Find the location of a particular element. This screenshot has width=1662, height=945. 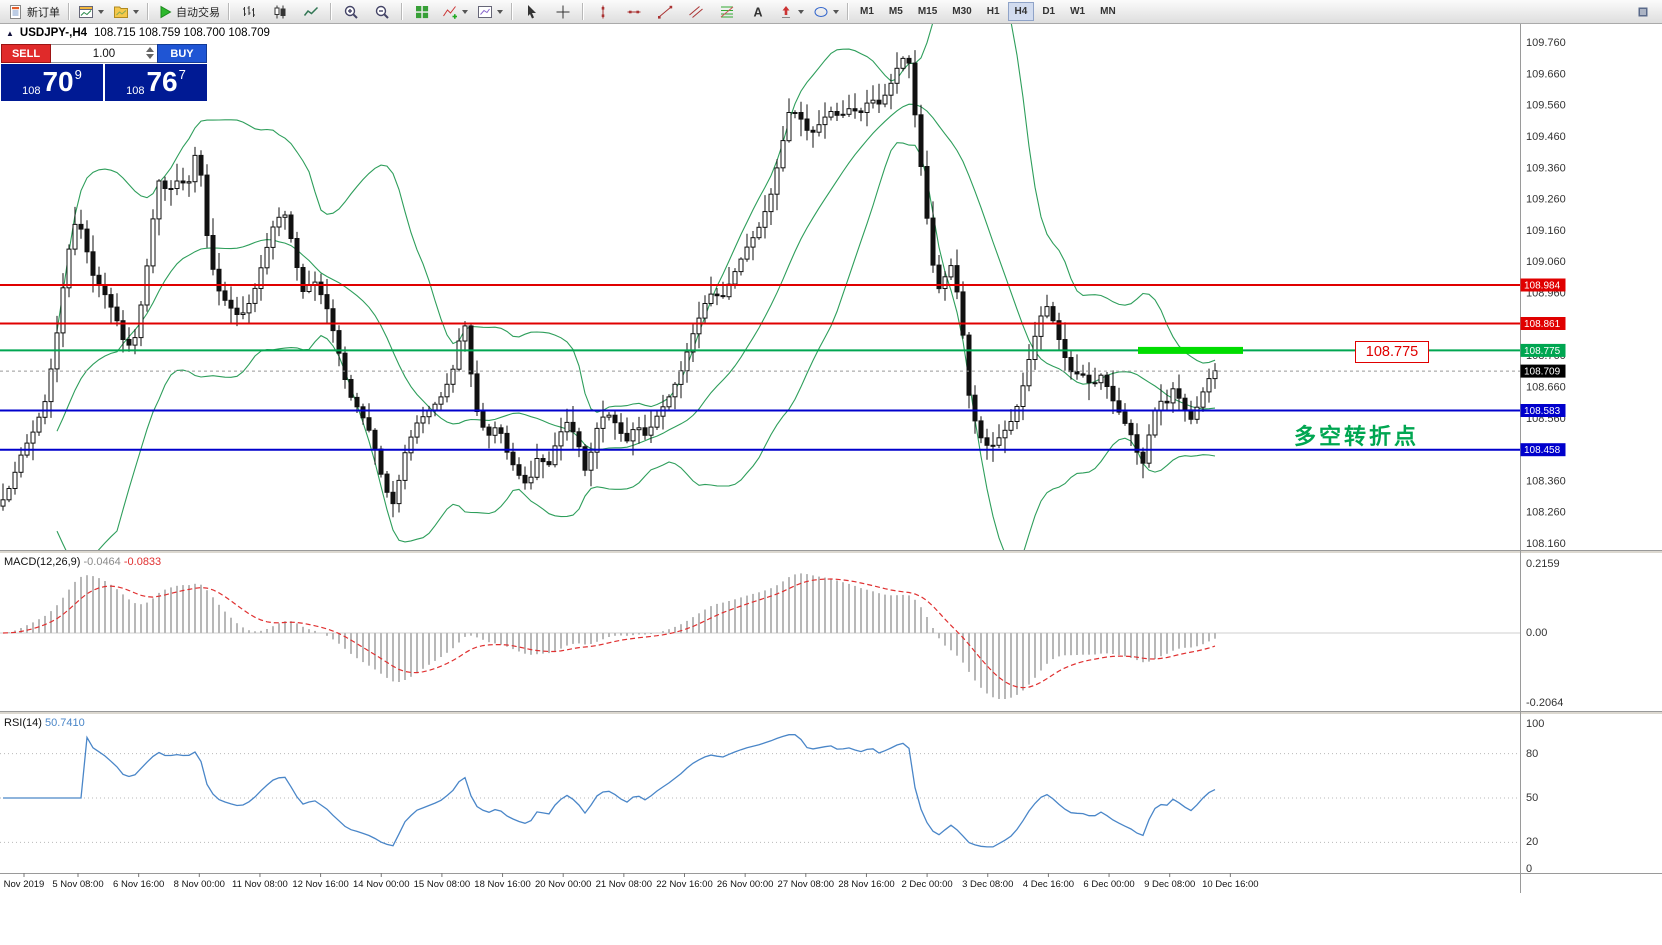

new-order-label: 新订单 is located at coordinates (43, 12).